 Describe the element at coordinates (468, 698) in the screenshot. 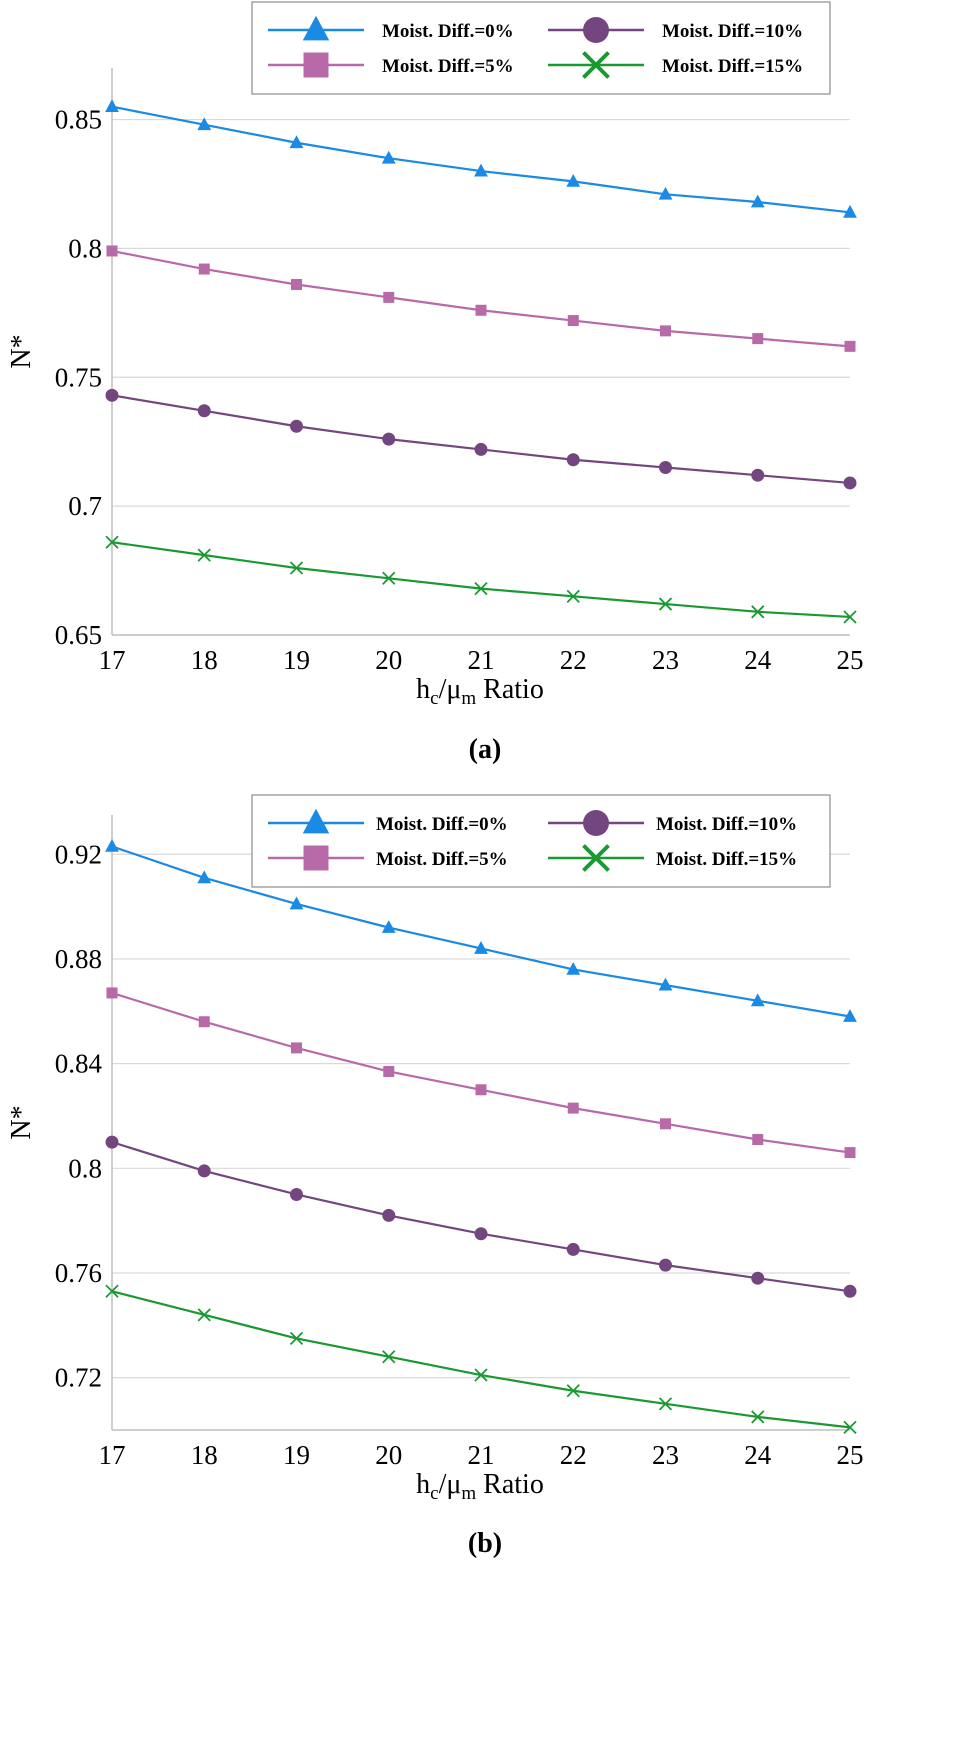

I see `x-axis-label-sub2: m` at that location.